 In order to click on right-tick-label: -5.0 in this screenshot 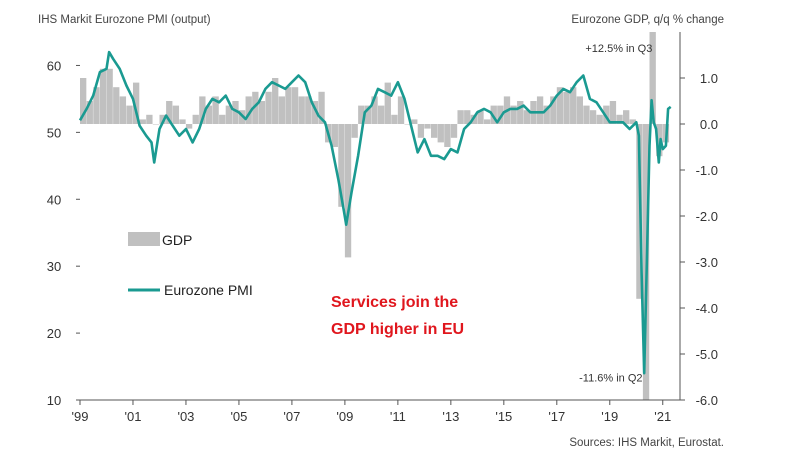, I will do `click(707, 354)`.